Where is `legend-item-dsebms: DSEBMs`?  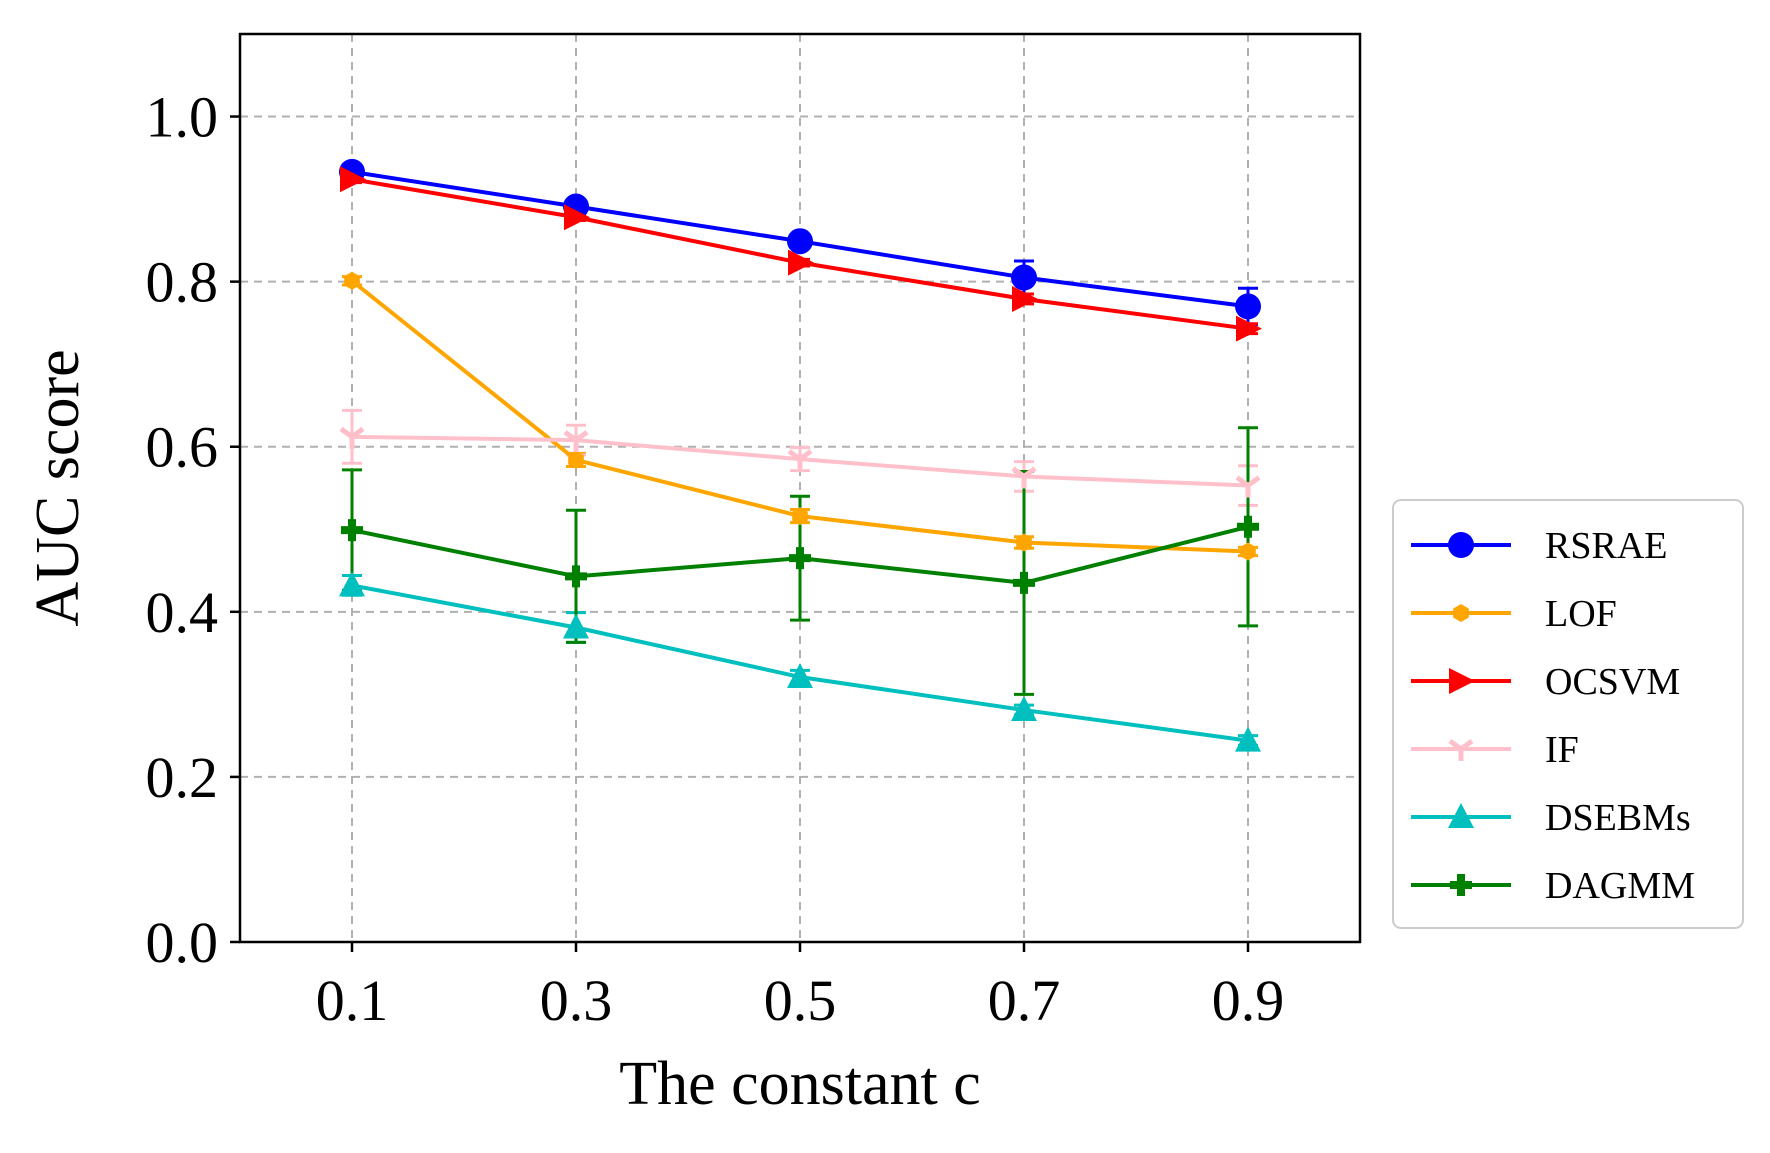
legend-item-dsebms: DSEBMs is located at coordinates (1551, 818).